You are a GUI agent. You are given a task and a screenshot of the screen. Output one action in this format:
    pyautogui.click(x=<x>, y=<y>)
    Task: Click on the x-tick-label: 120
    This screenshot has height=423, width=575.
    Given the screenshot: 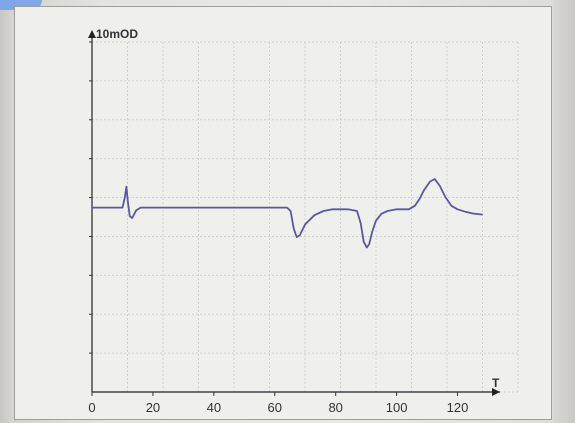 What is the action you would take?
    pyautogui.click(x=458, y=407)
    